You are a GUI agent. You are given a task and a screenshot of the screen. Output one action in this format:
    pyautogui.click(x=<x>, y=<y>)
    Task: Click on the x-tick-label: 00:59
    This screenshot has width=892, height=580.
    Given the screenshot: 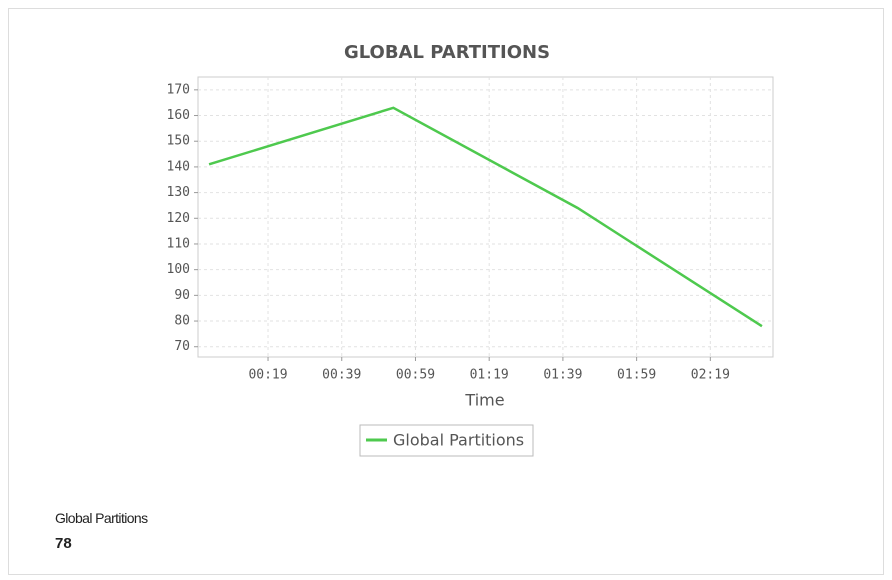 What is the action you would take?
    pyautogui.click(x=415, y=375)
    